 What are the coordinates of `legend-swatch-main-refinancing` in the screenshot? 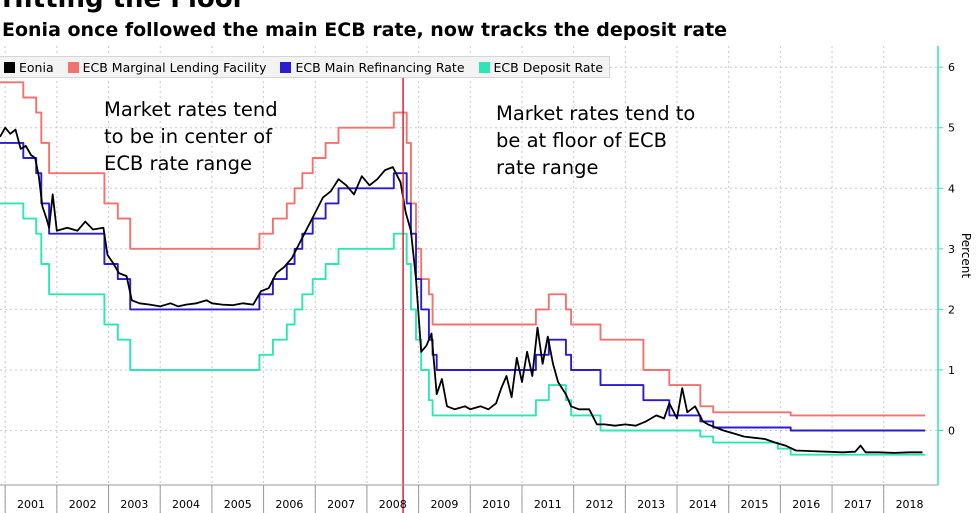 It's located at (286, 67).